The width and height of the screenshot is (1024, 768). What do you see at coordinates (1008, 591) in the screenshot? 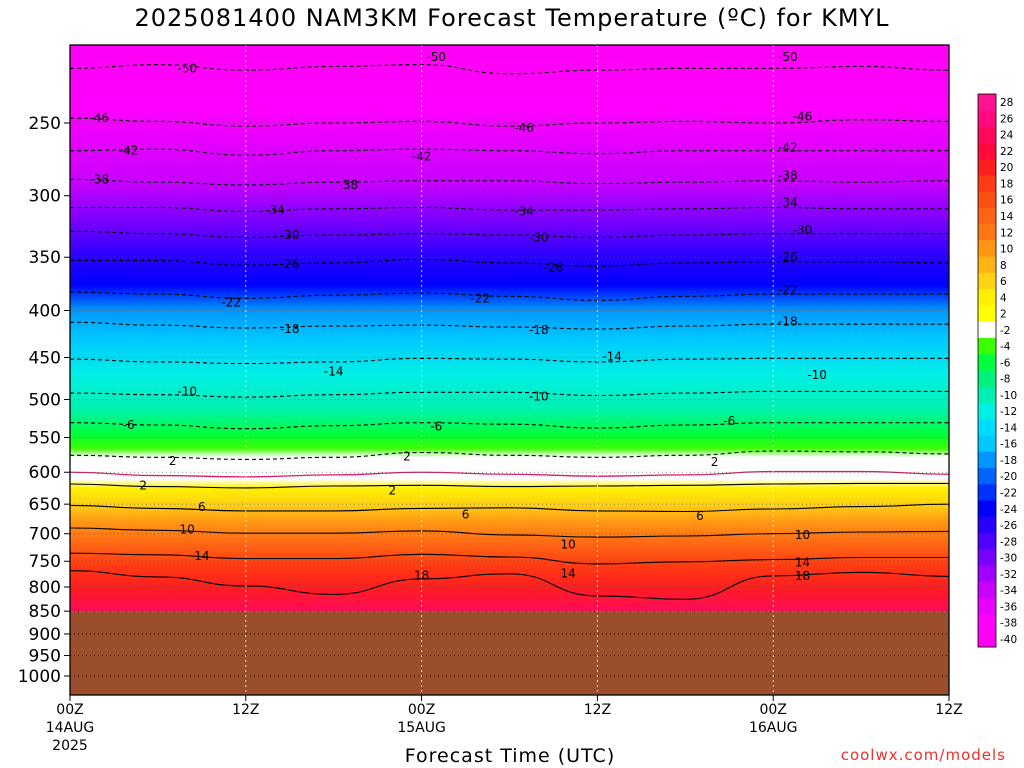
I see `colorbar-label: -34` at bounding box center [1008, 591].